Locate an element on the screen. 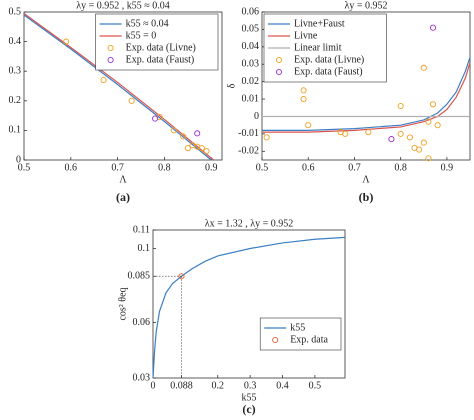  x-tick-label: 0.4 is located at coordinates (282, 385).